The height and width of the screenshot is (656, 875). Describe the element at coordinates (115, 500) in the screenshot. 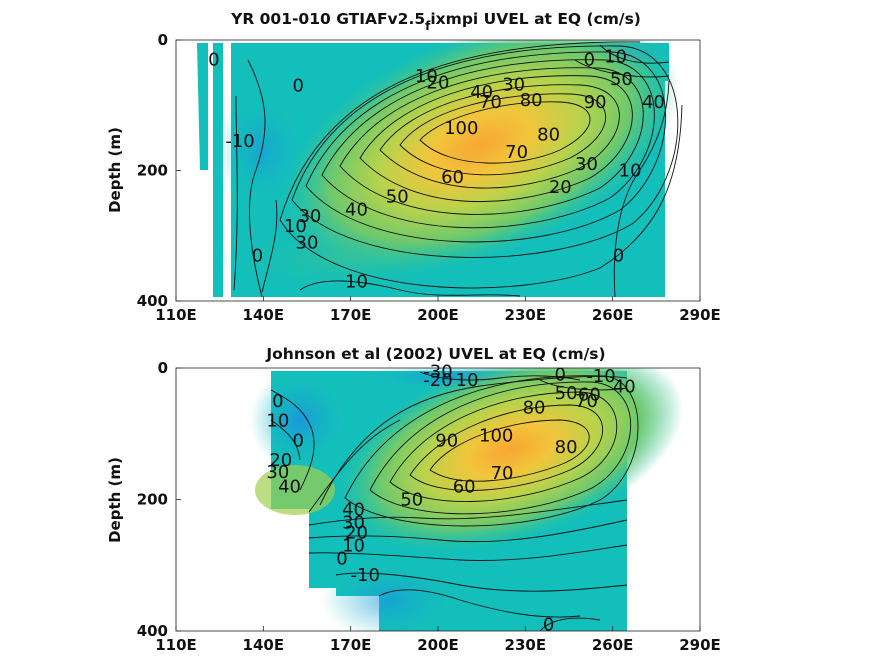

I see `y-axis-label-bottom: Depth (m)` at that location.